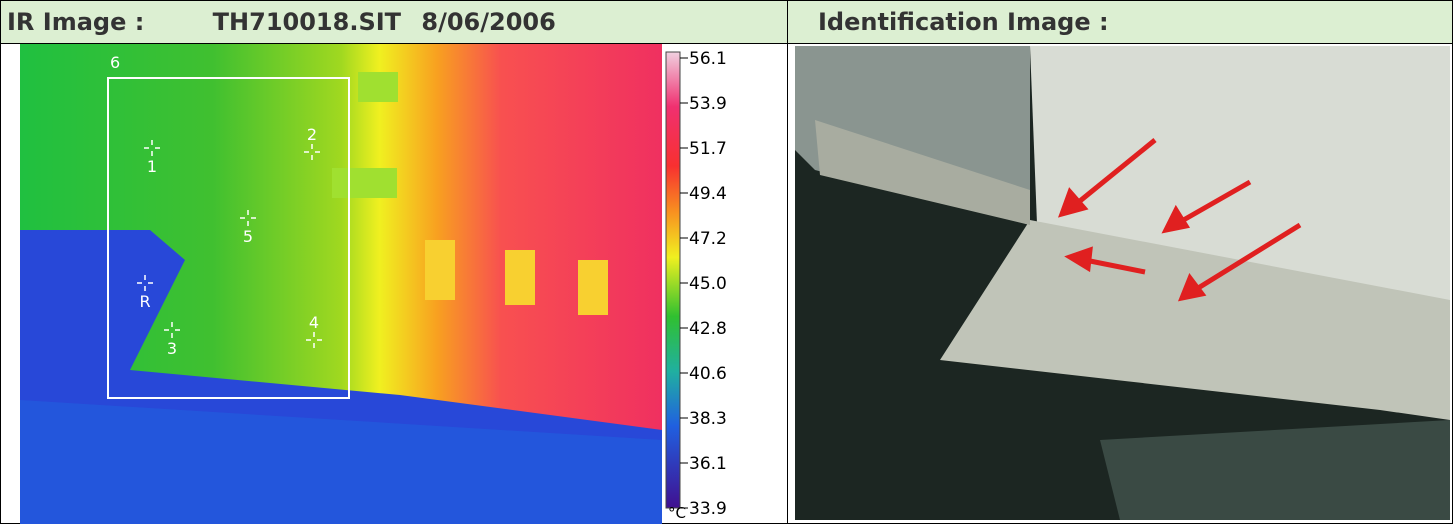 This screenshot has height=524, width=1453. Describe the element at coordinates (708, 104) in the screenshot. I see `scale-label: 53.9` at that location.